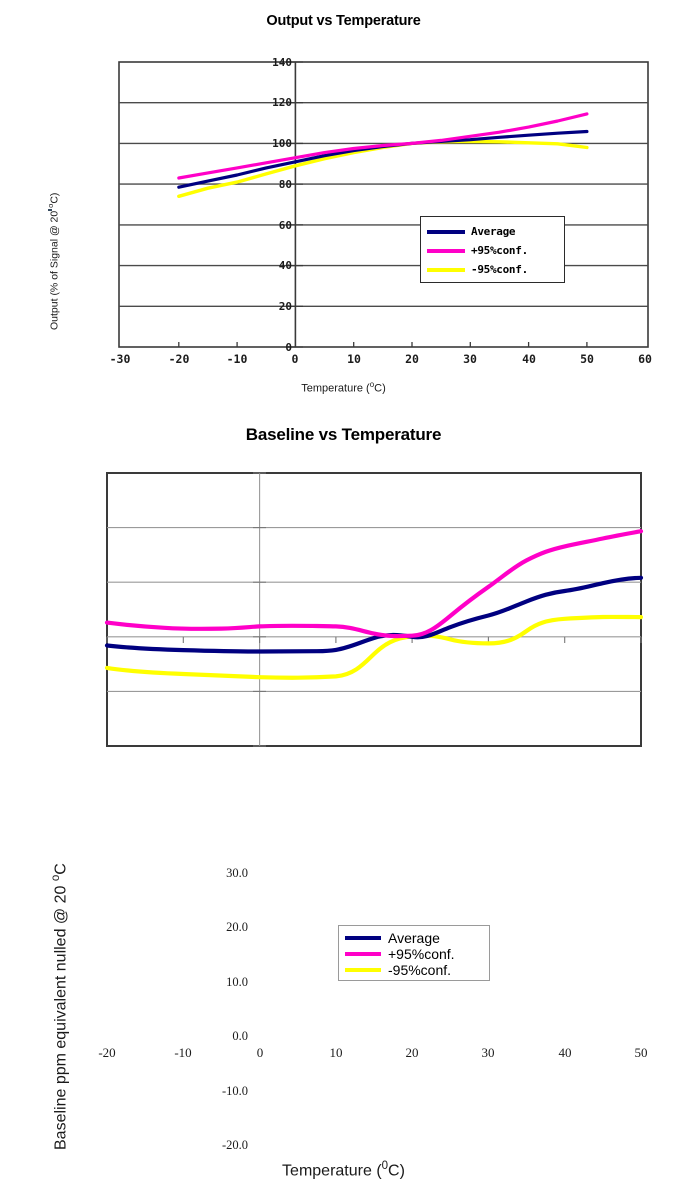 The height and width of the screenshot is (1180, 687). Describe the element at coordinates (295, 359) in the screenshot. I see `xtick-output-0: 0` at that location.